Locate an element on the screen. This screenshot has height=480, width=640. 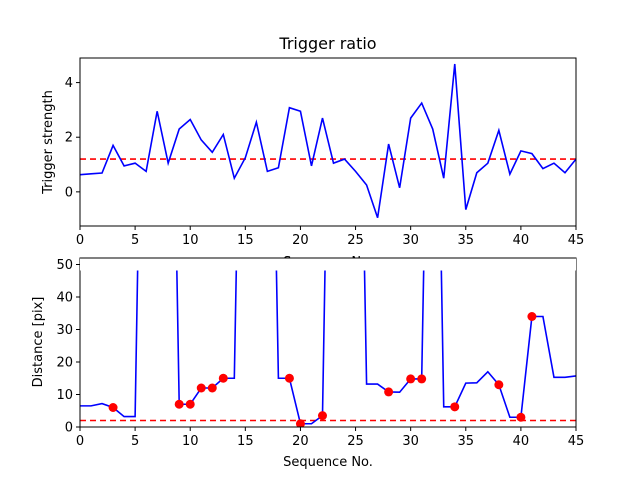
top-chart-title: Trigger ratio is located at coordinates (327, 43).